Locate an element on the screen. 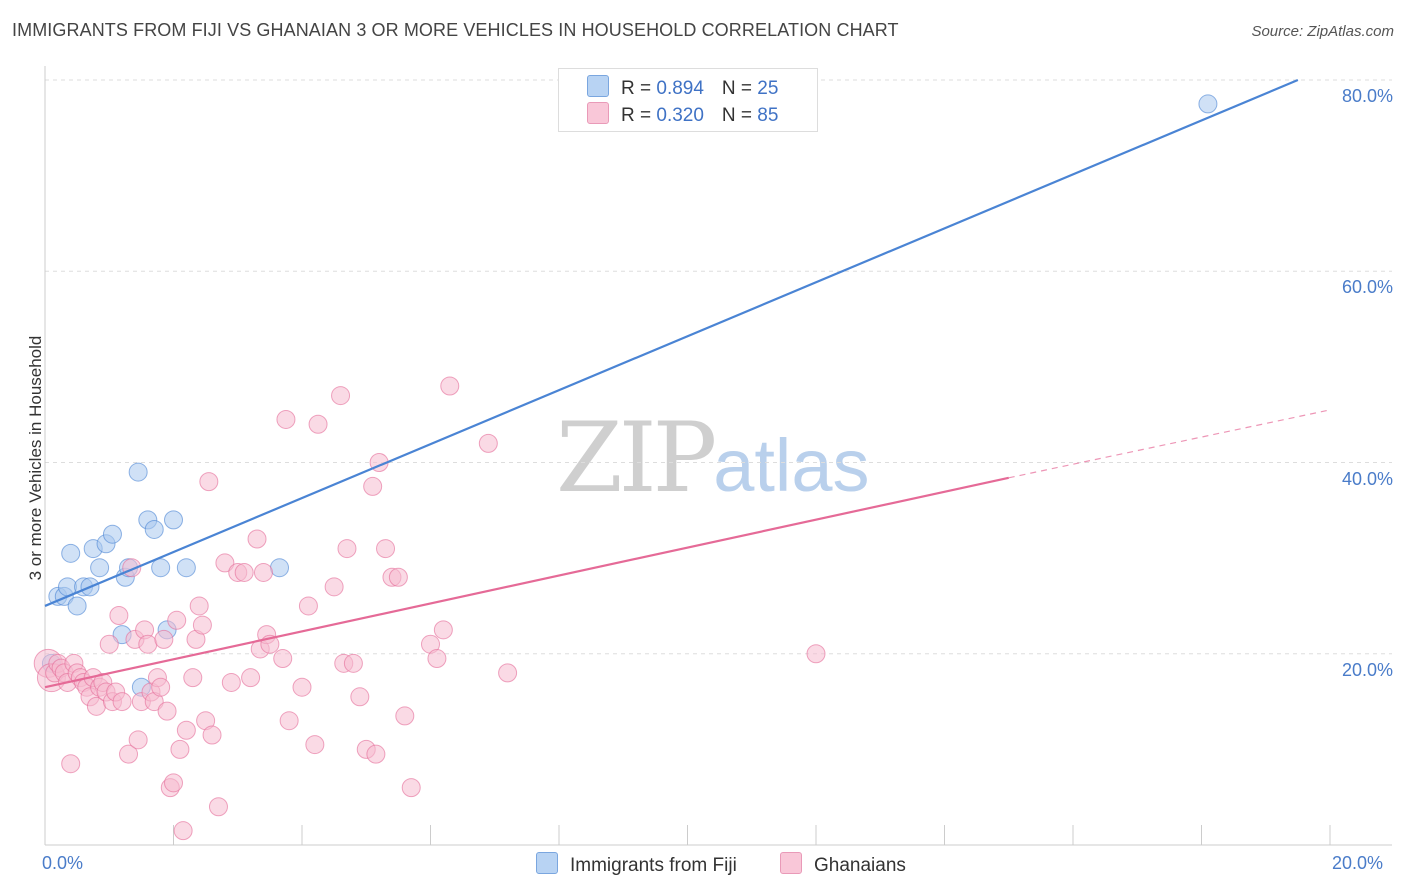 This screenshot has height=892, width=1406. stats-legend: R = 0.894 N = 25 R = 0.320 N = 85 is located at coordinates (688, 100).